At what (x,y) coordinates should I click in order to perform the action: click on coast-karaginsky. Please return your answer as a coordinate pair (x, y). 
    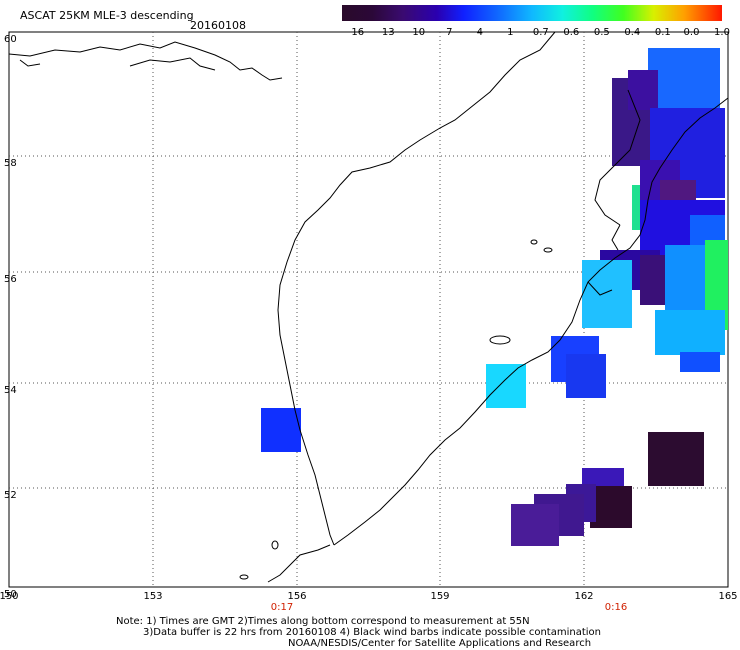
    Looking at the image, I should click on (617, 157).